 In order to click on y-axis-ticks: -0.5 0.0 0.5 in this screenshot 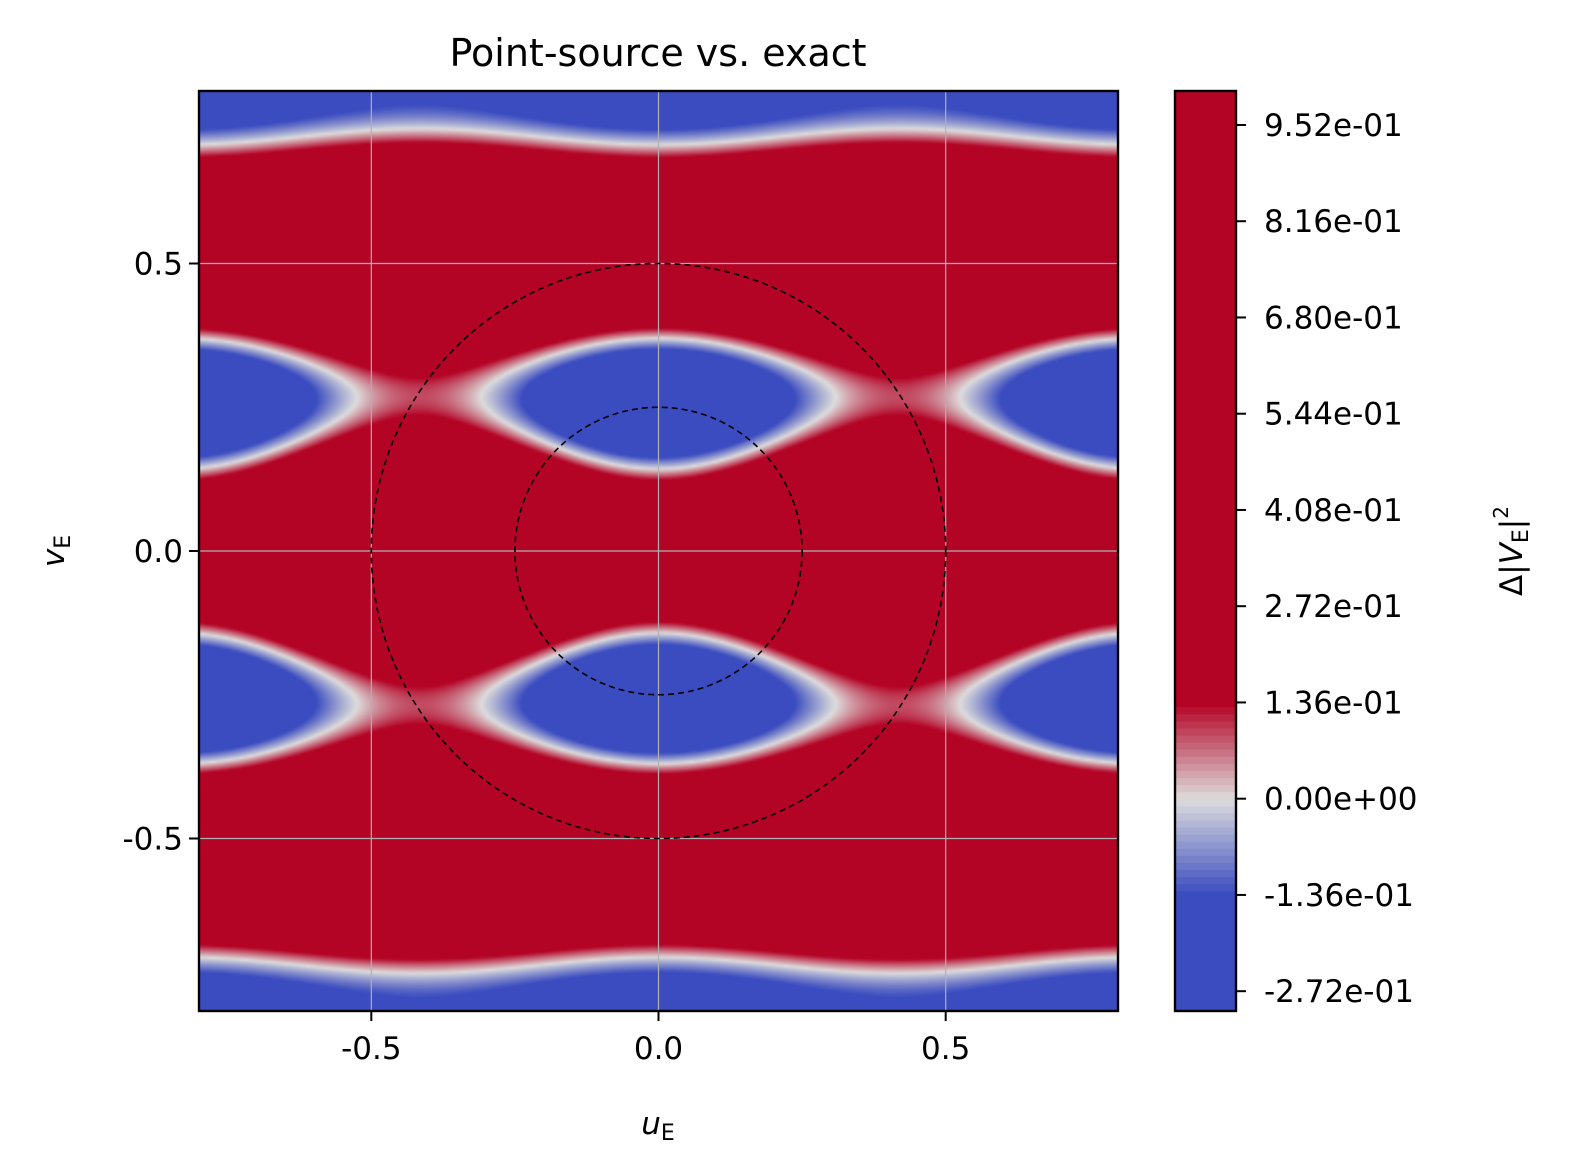, I will do `click(161, 552)`.